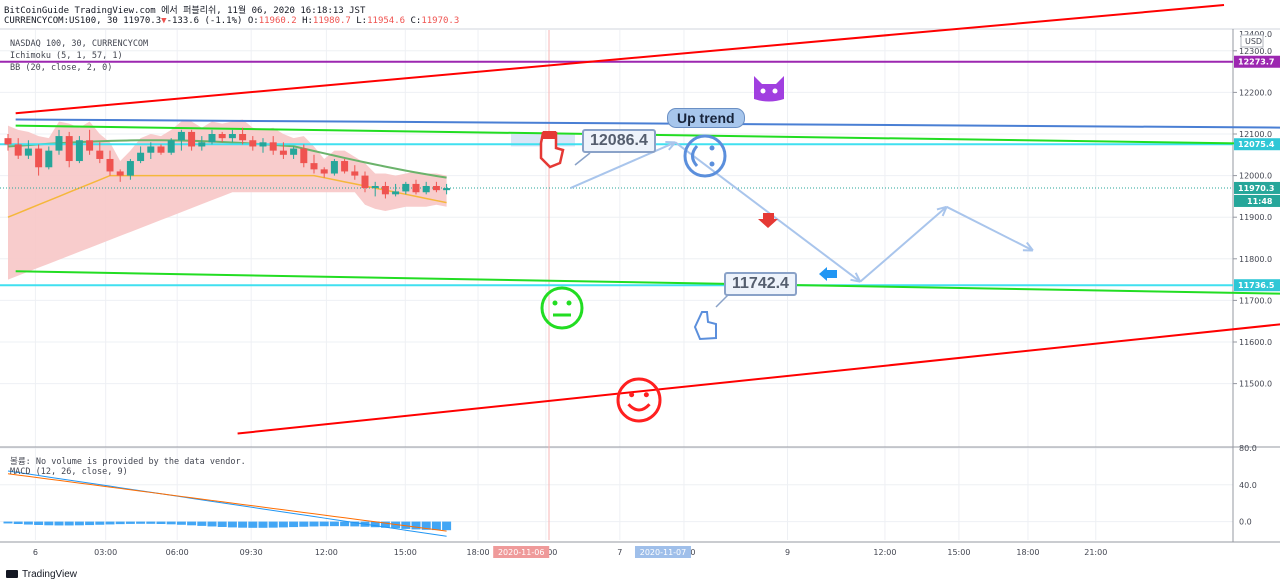 The image size is (1280, 588). What do you see at coordinates (706, 118) in the screenshot?
I see `up-trend-bubble: Up trend` at bounding box center [706, 118].